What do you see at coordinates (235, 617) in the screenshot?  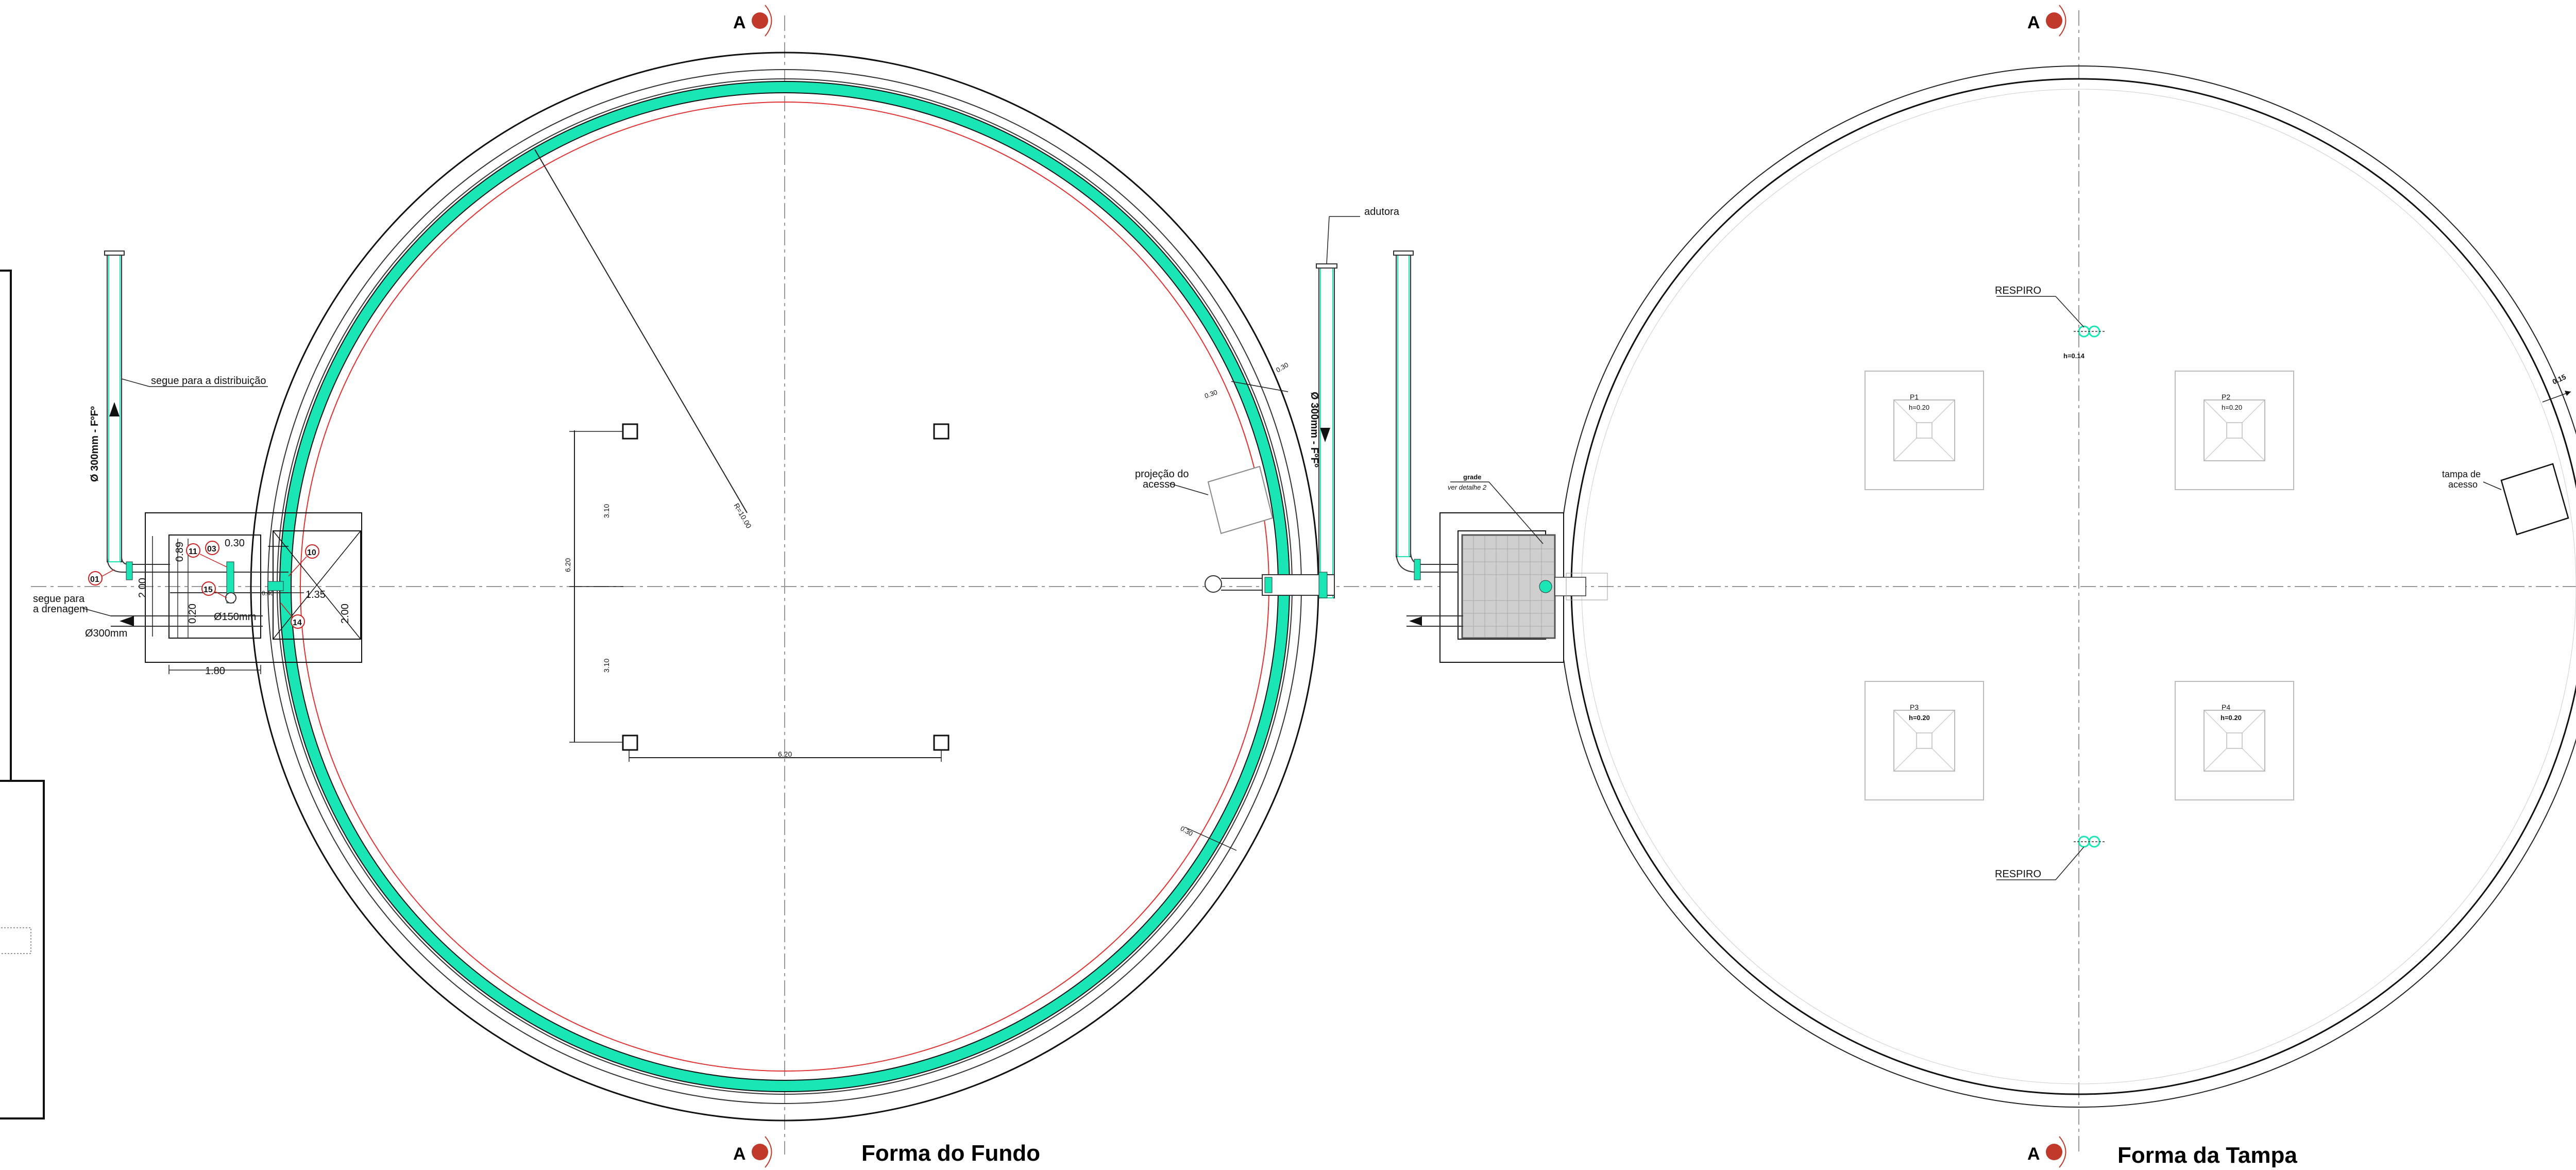 I see `d150-label: Ø150mm` at bounding box center [235, 617].